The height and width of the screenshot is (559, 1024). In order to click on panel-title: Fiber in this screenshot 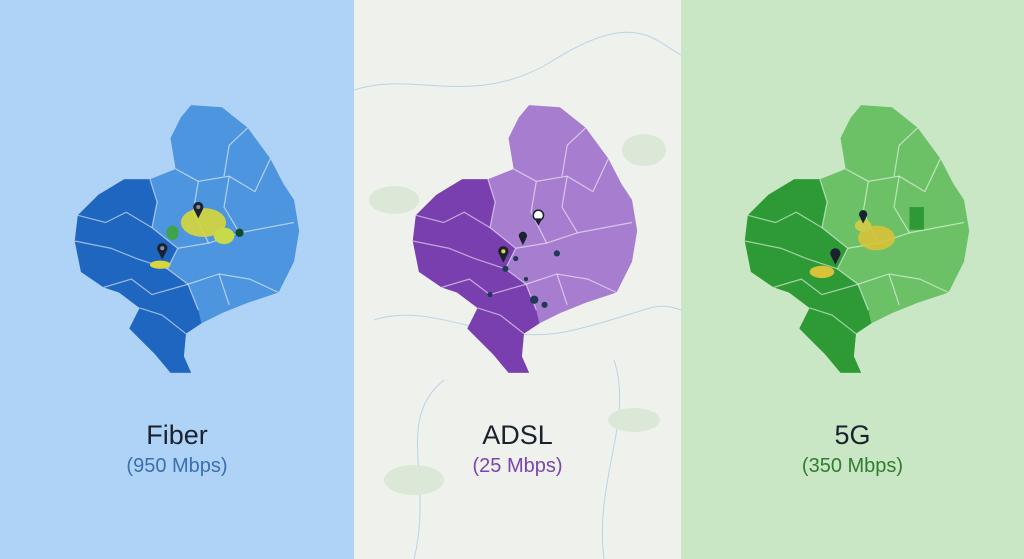, I will do `click(177, 435)`.